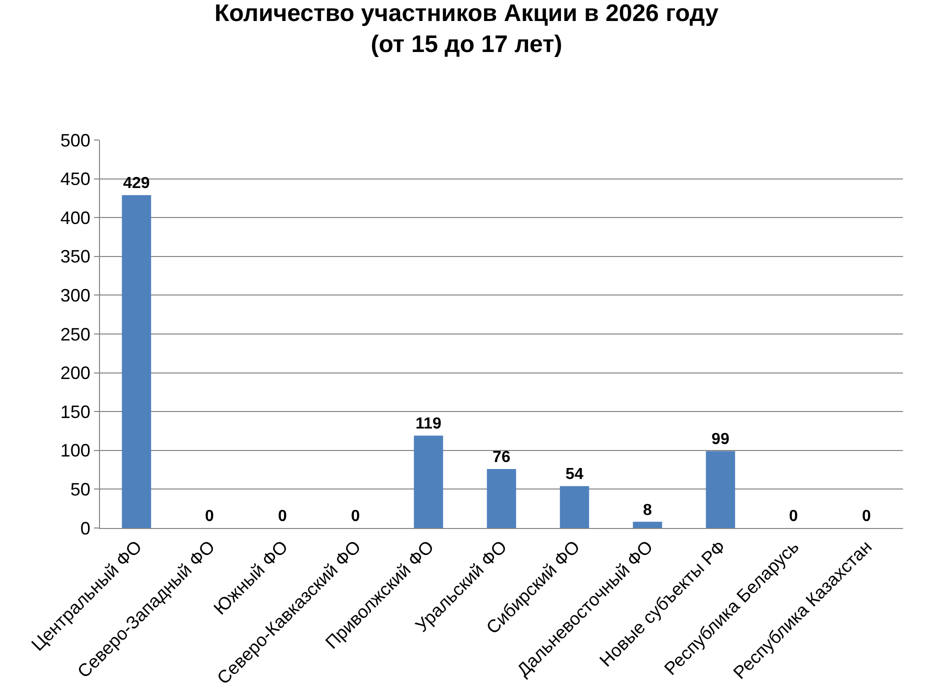  What do you see at coordinates (75, 256) in the screenshot?
I see `y-tick-label: 350` at bounding box center [75, 256].